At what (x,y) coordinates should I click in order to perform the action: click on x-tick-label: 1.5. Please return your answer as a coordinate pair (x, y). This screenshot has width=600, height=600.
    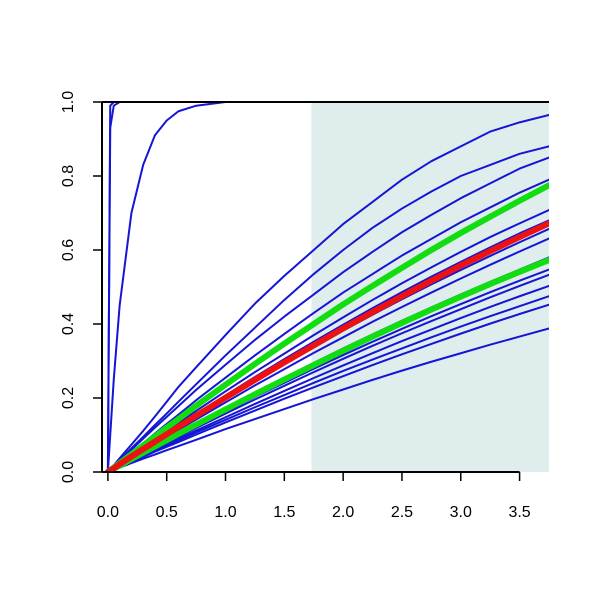
    Looking at the image, I should click on (284, 512).